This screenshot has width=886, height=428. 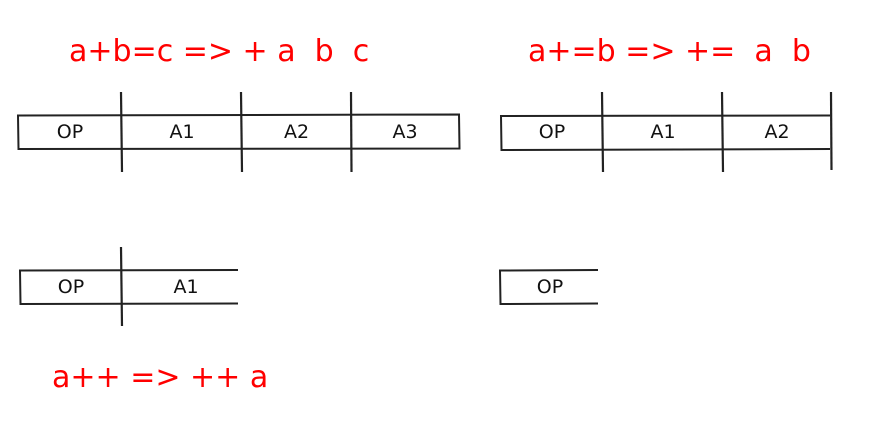 I want to click on expression-three-operand: a+b=c => + a b c, so click(x=219, y=51).